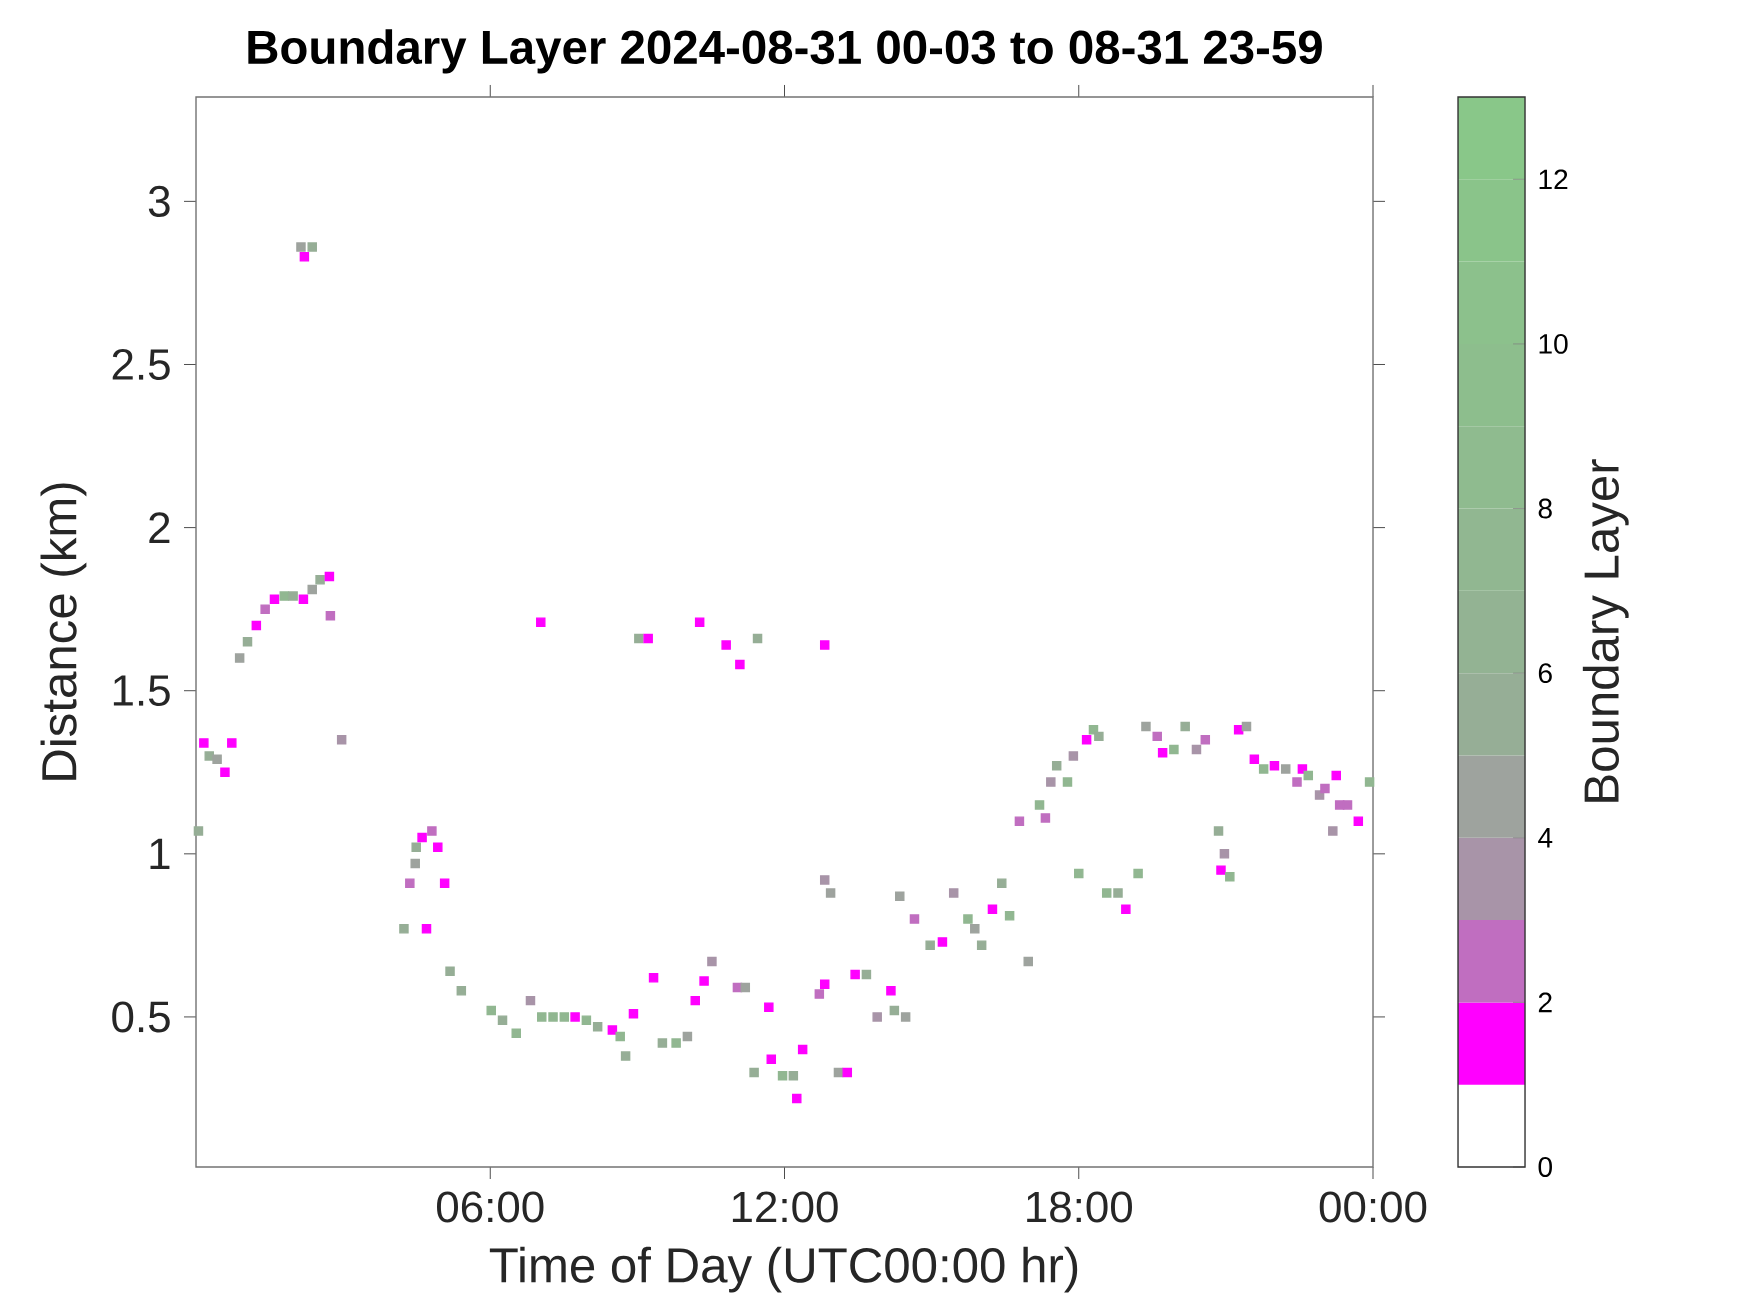  I want to click on color-bar-label: 12, so click(1553, 179).